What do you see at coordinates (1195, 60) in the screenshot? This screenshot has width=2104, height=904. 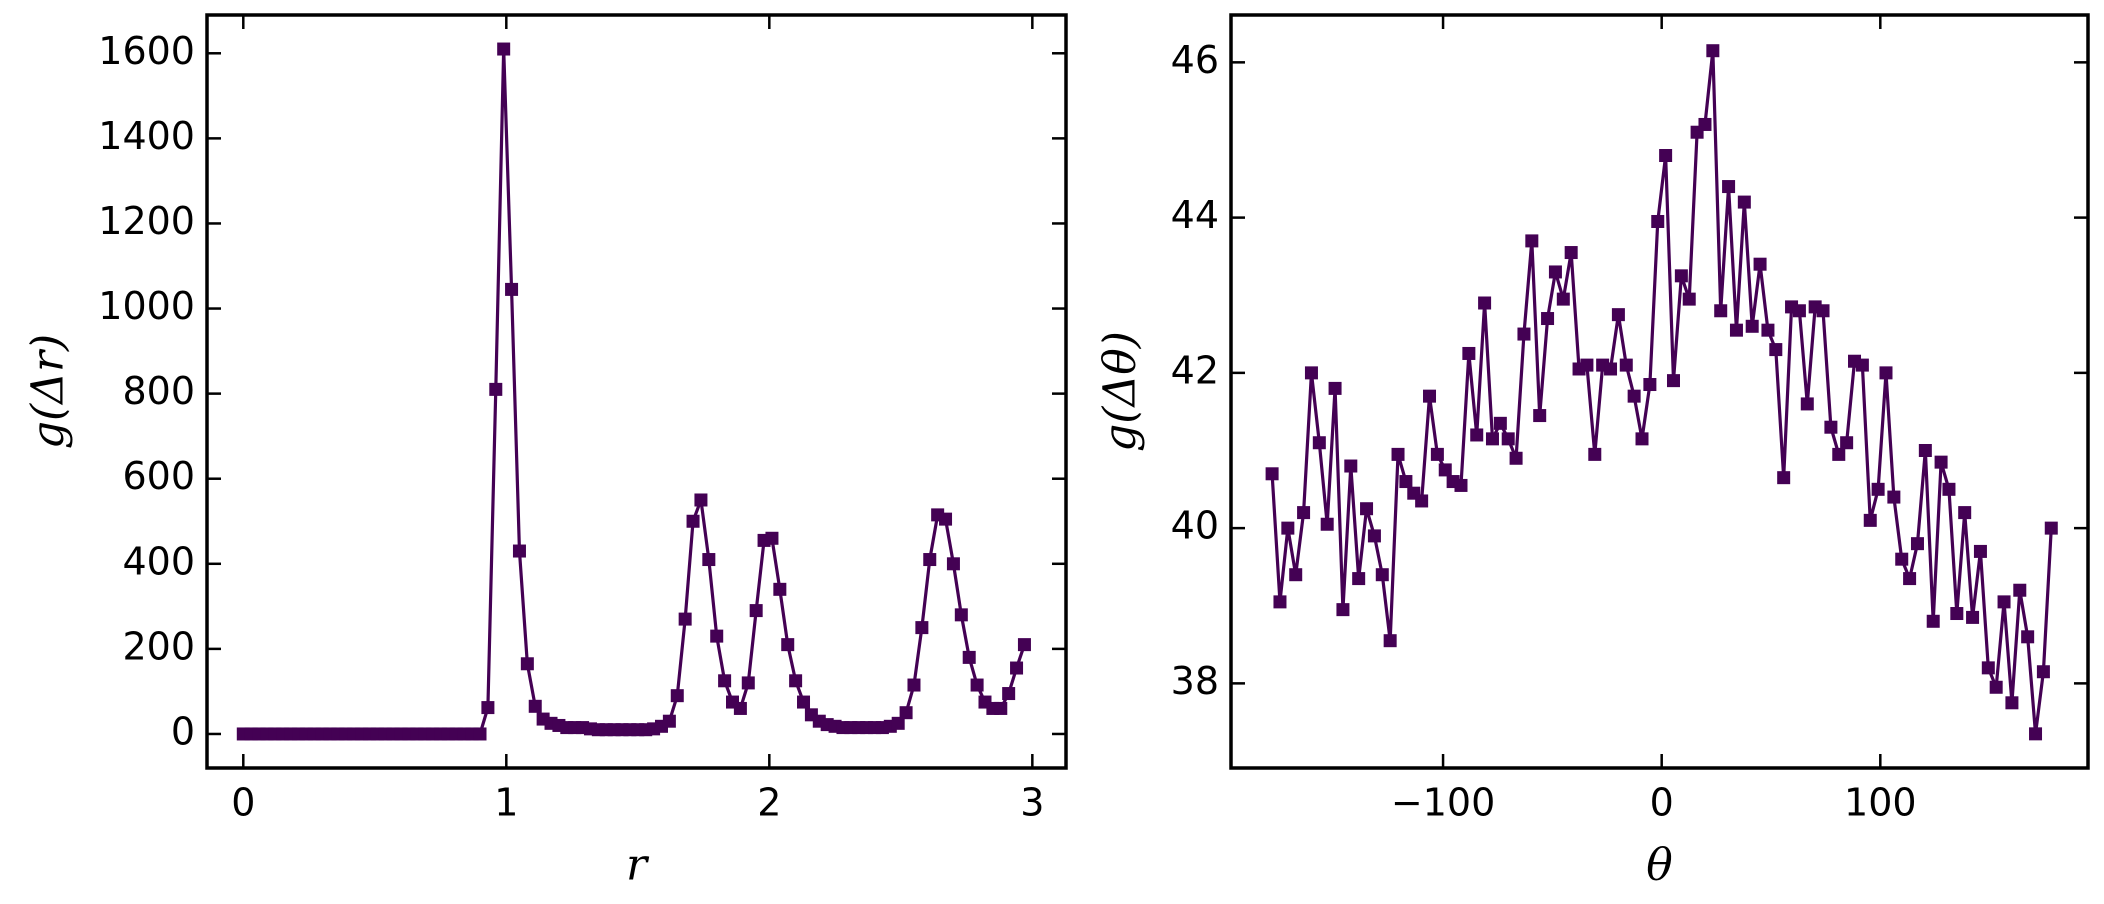 I see `y-tick-label: 46` at bounding box center [1195, 60].